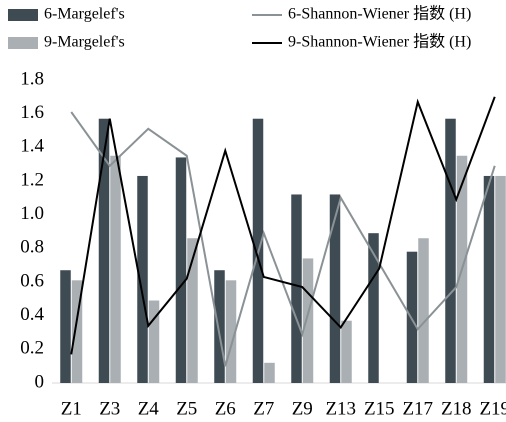  What do you see at coordinates (32, 146) in the screenshot?
I see `y-tick-label: 1.4` at bounding box center [32, 146].